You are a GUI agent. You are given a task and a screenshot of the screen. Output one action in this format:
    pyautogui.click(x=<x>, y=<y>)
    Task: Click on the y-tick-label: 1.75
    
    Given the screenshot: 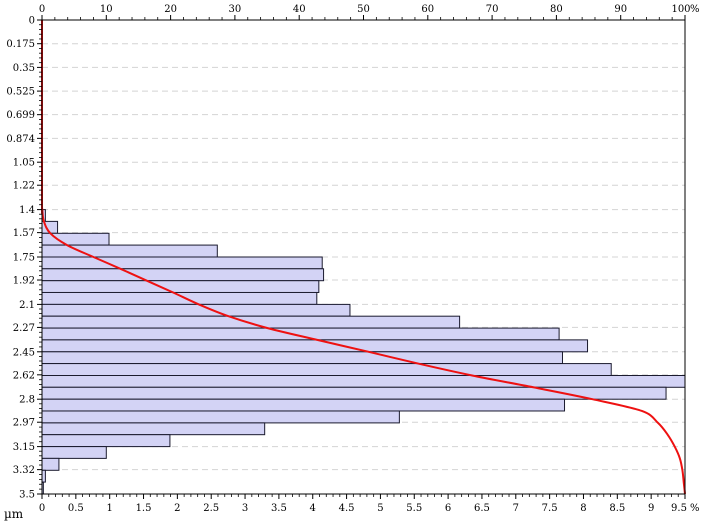 What is the action you would take?
    pyautogui.click(x=24, y=258)
    